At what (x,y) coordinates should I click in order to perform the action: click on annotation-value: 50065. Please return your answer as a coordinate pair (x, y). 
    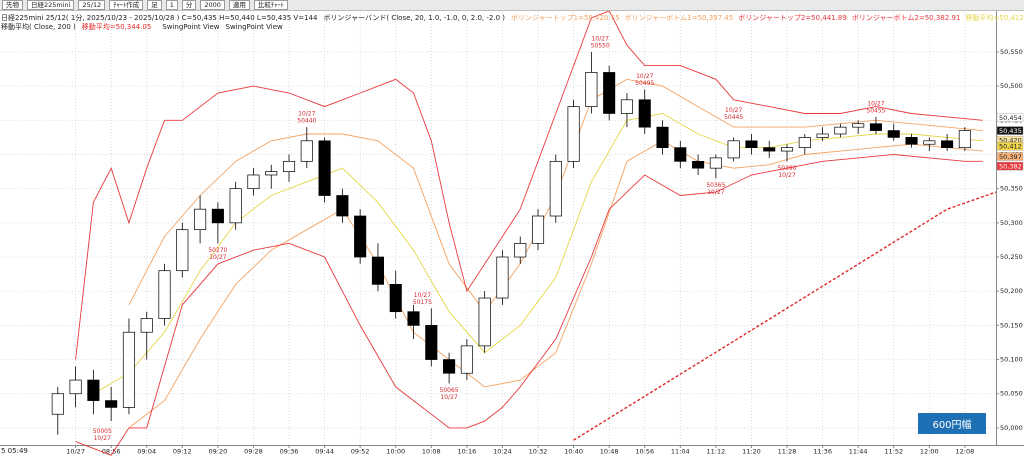
    Looking at the image, I should click on (449, 390).